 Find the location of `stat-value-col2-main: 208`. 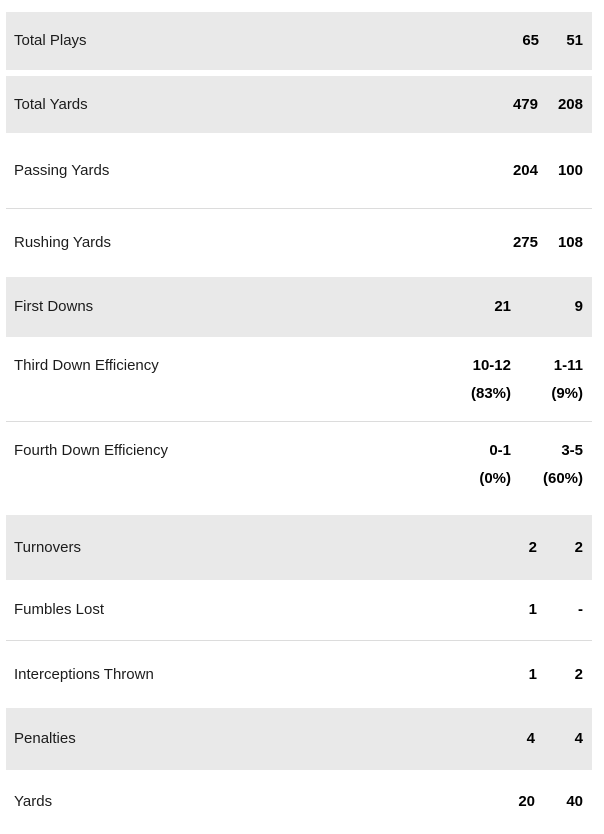

stat-value-col2-main: 208 is located at coordinates (570, 104).